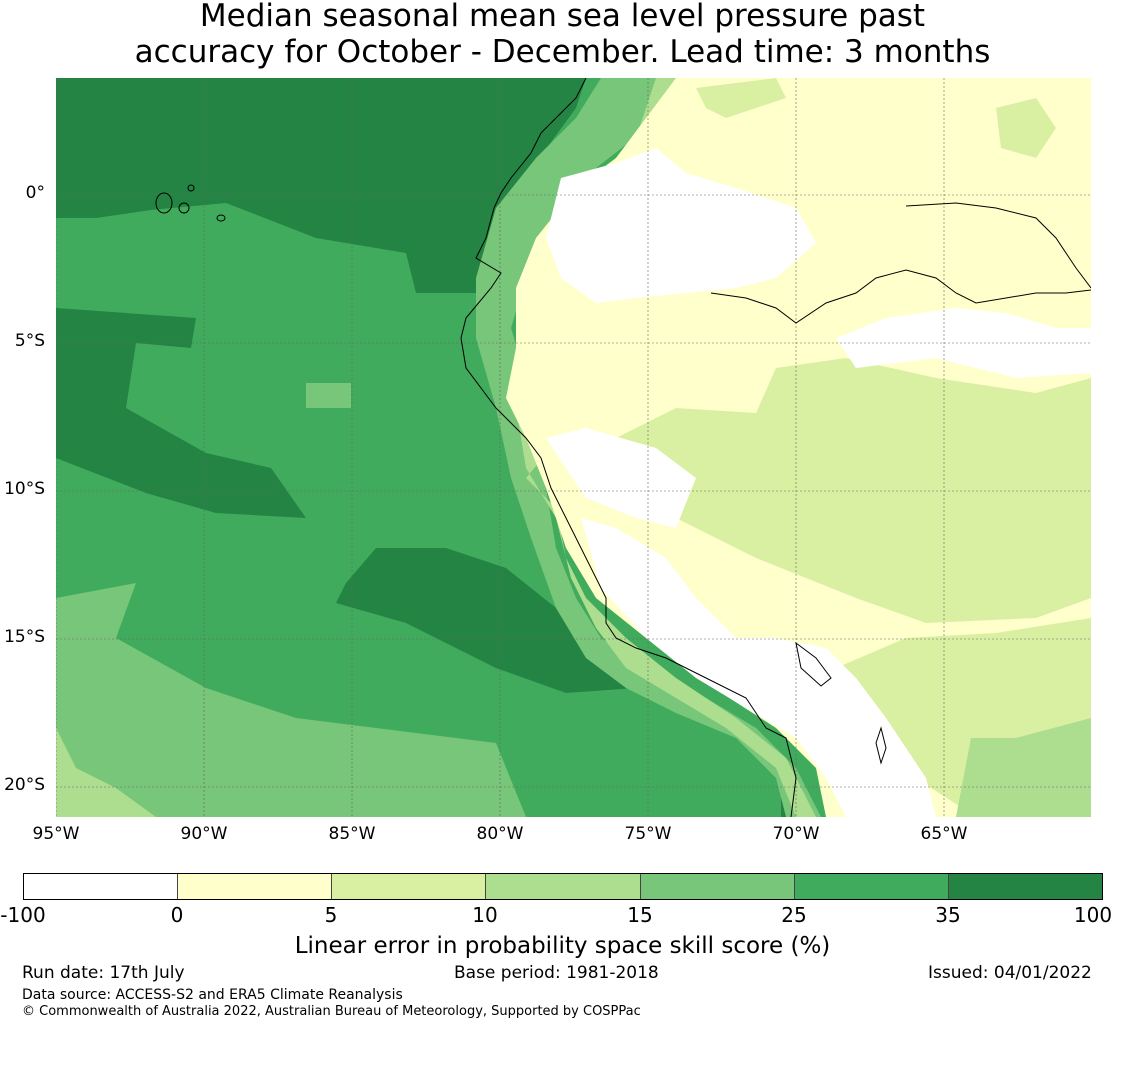 This screenshot has width=1125, height=1065. I want to click on lon-tick-65w: 65°W, so click(944, 834).